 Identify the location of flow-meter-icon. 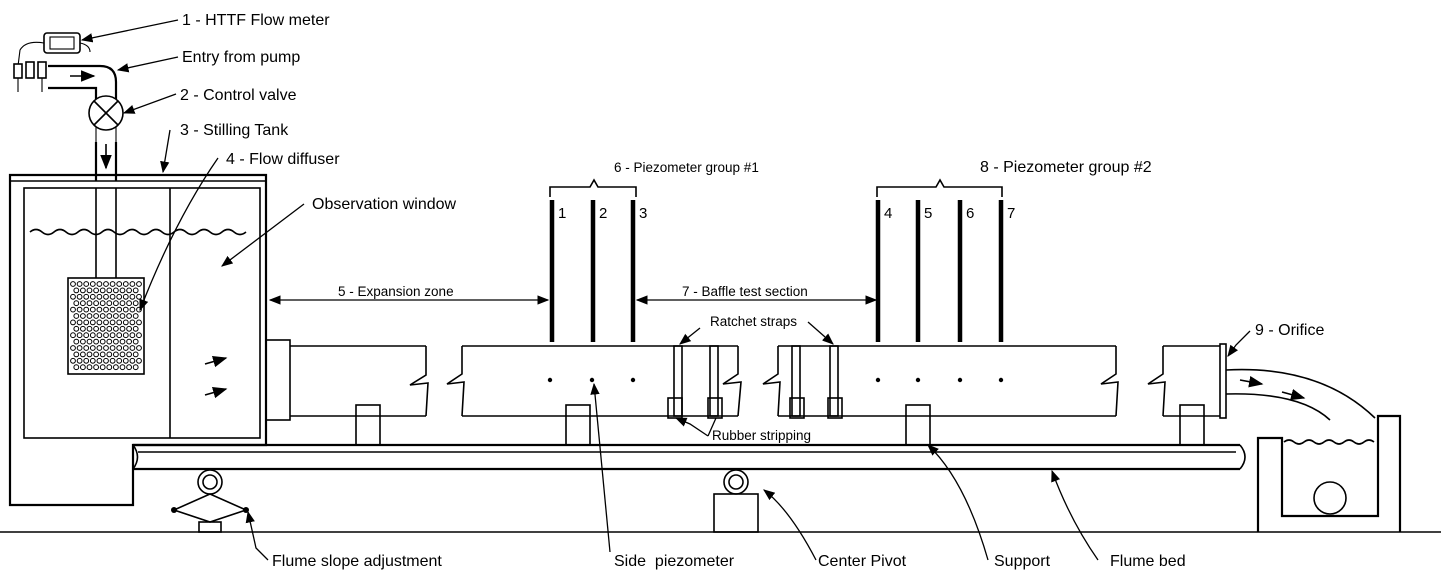
(52, 62).